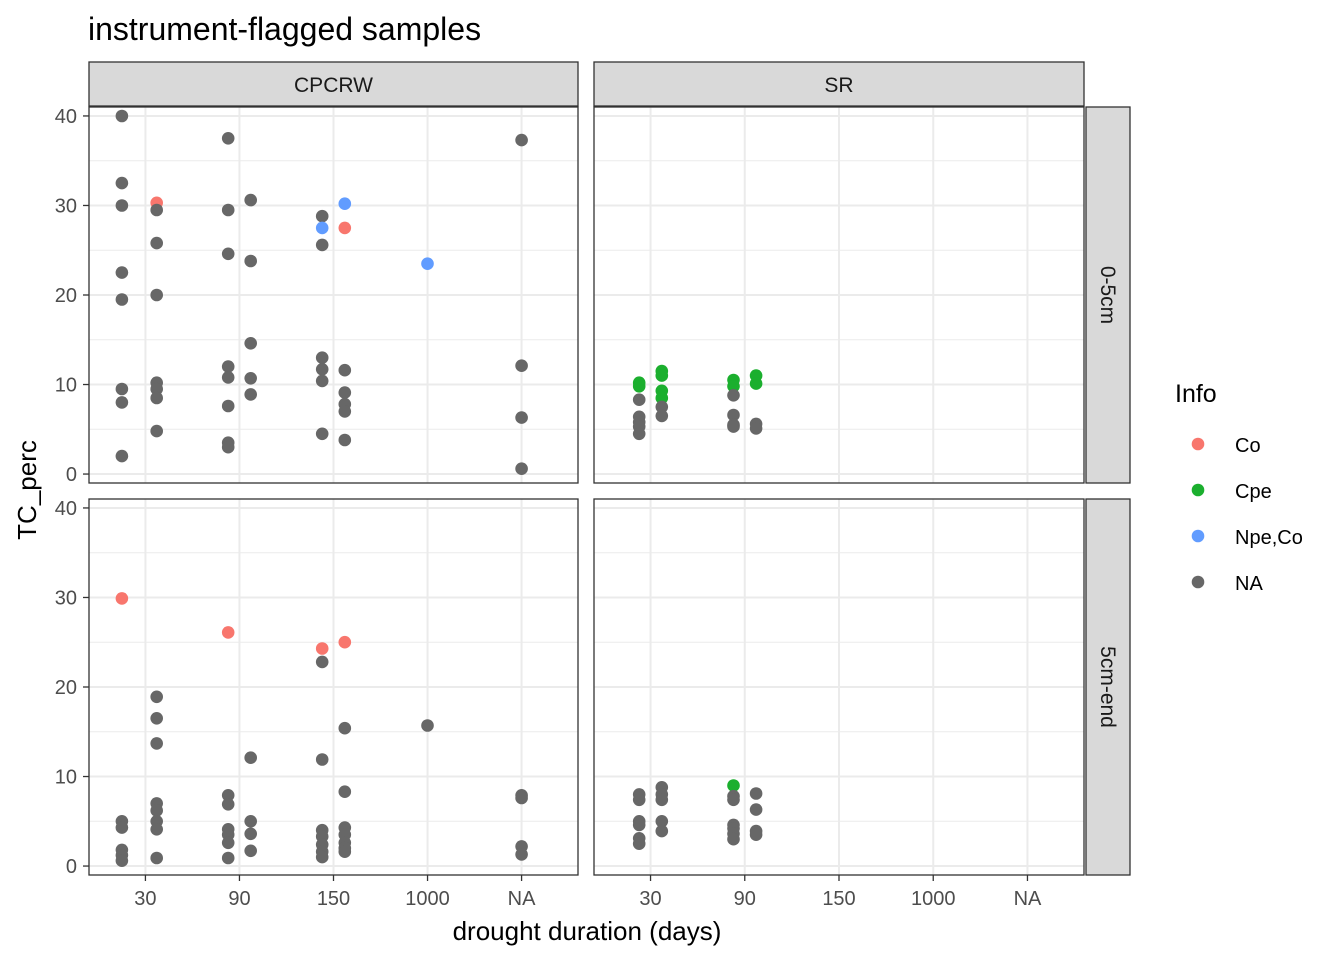  I want to click on y-axis-label: TC_perc, so click(27, 490).